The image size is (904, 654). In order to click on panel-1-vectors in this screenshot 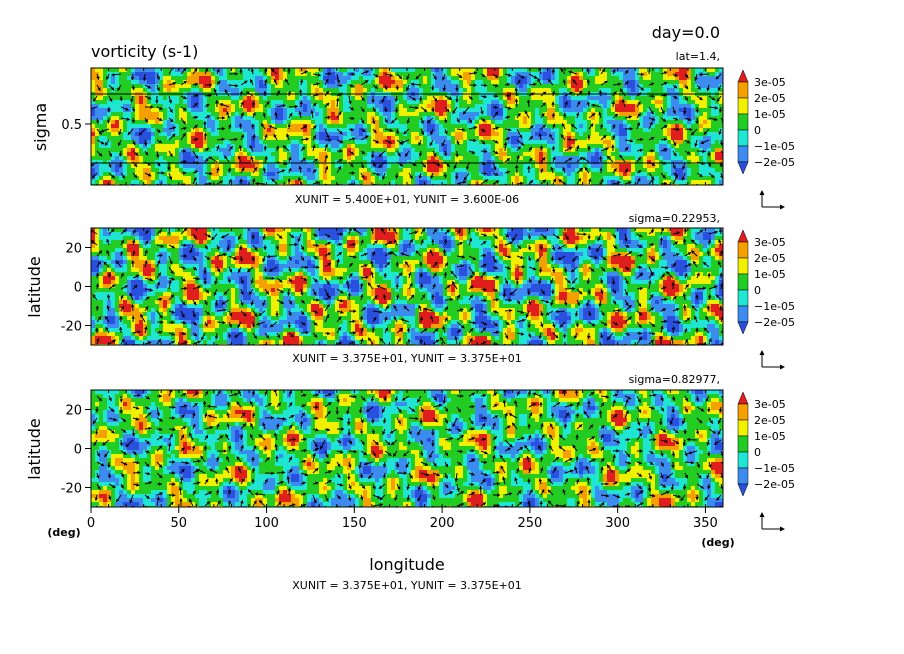, I will do `click(407, 126)`.